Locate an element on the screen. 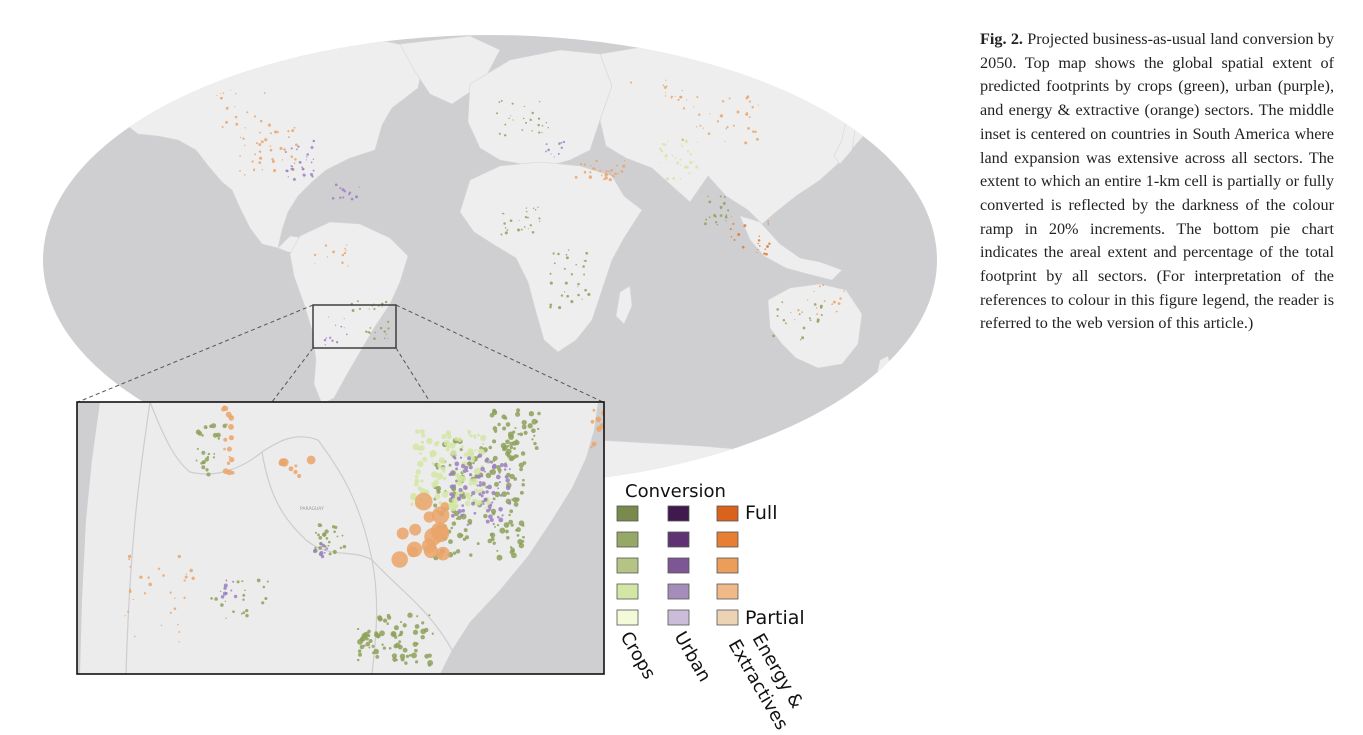 The width and height of the screenshot is (1363, 735). australia is located at coordinates (815, 326).